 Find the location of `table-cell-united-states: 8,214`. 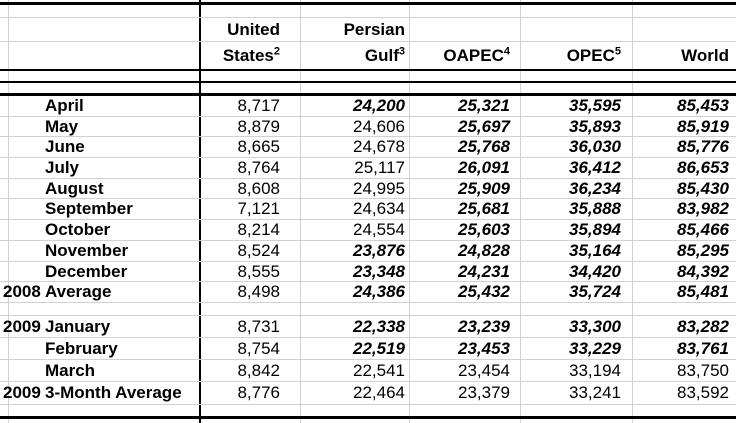

table-cell-united-states: 8,214 is located at coordinates (258, 230).